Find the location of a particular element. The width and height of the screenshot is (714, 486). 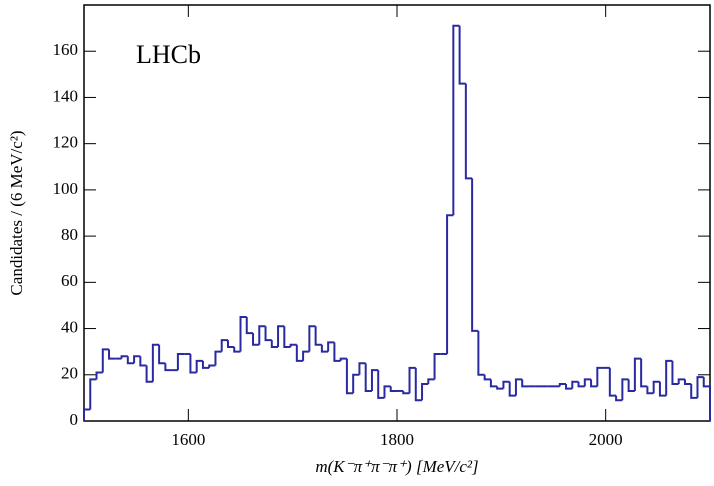

y-tick-label: 40 is located at coordinates (69, 326).